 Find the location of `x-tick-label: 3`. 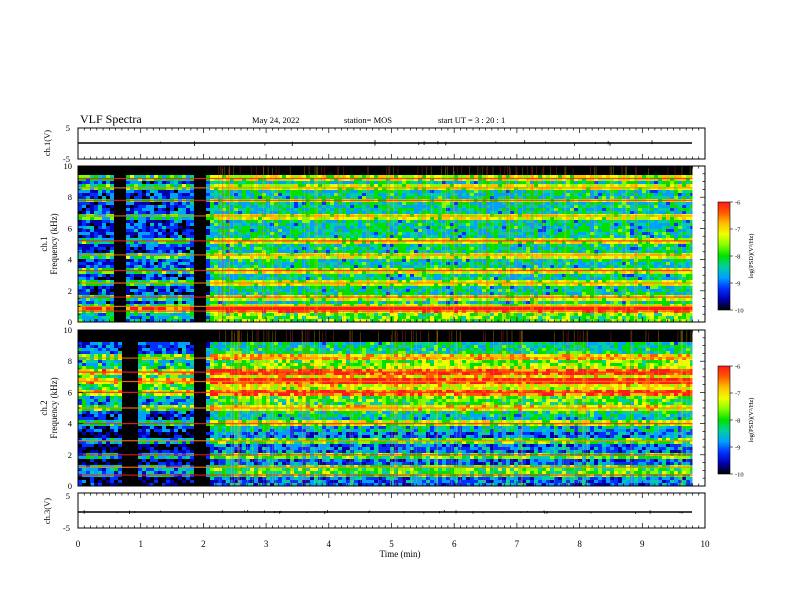

x-tick-label: 3 is located at coordinates (266, 544).